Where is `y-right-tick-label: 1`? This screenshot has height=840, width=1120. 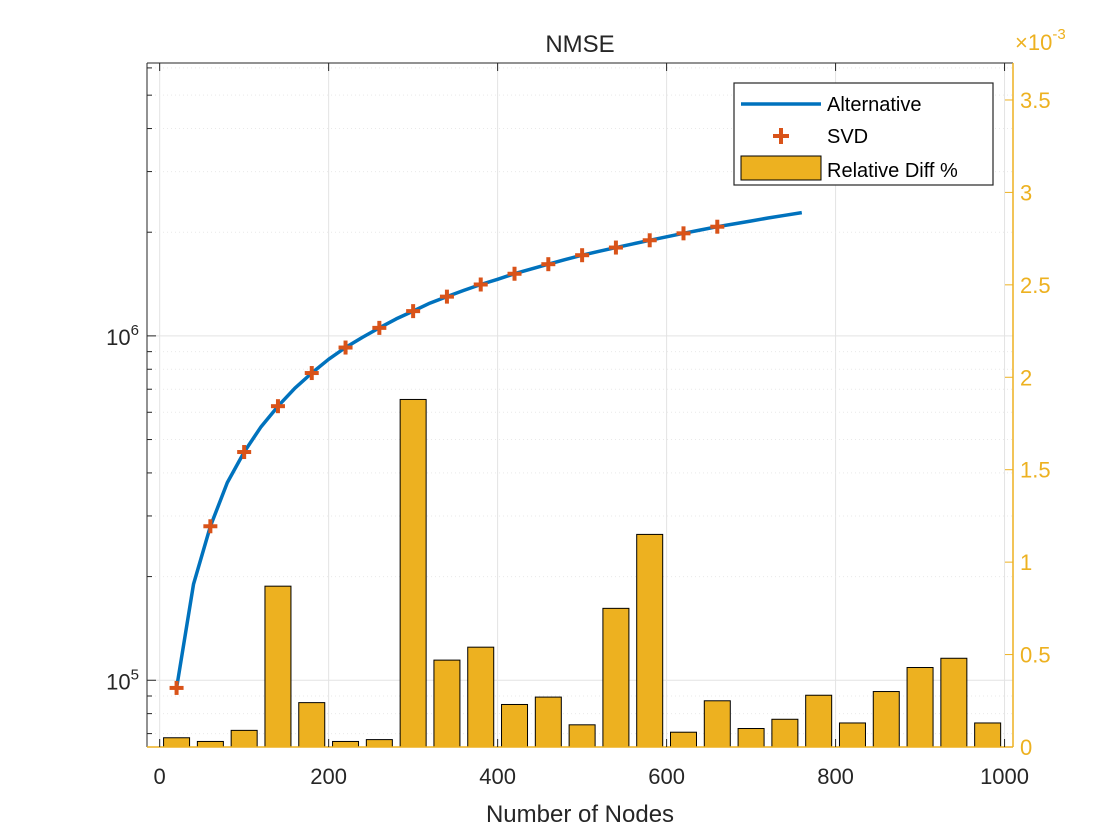
y-right-tick-label: 1 is located at coordinates (1026, 562).